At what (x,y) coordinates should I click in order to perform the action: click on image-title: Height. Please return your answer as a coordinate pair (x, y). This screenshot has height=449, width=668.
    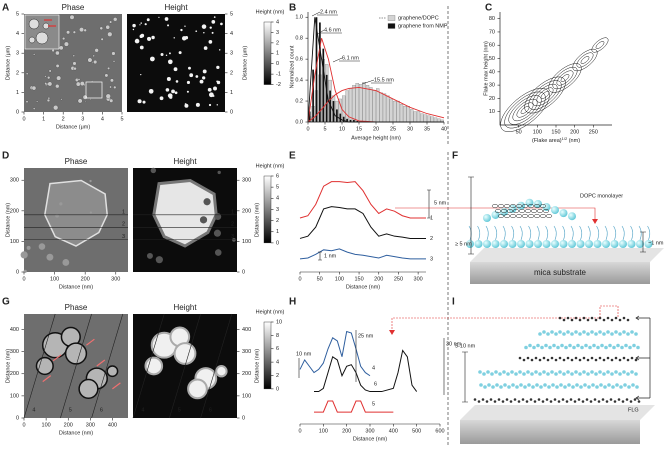
    Looking at the image, I should click on (185, 161).